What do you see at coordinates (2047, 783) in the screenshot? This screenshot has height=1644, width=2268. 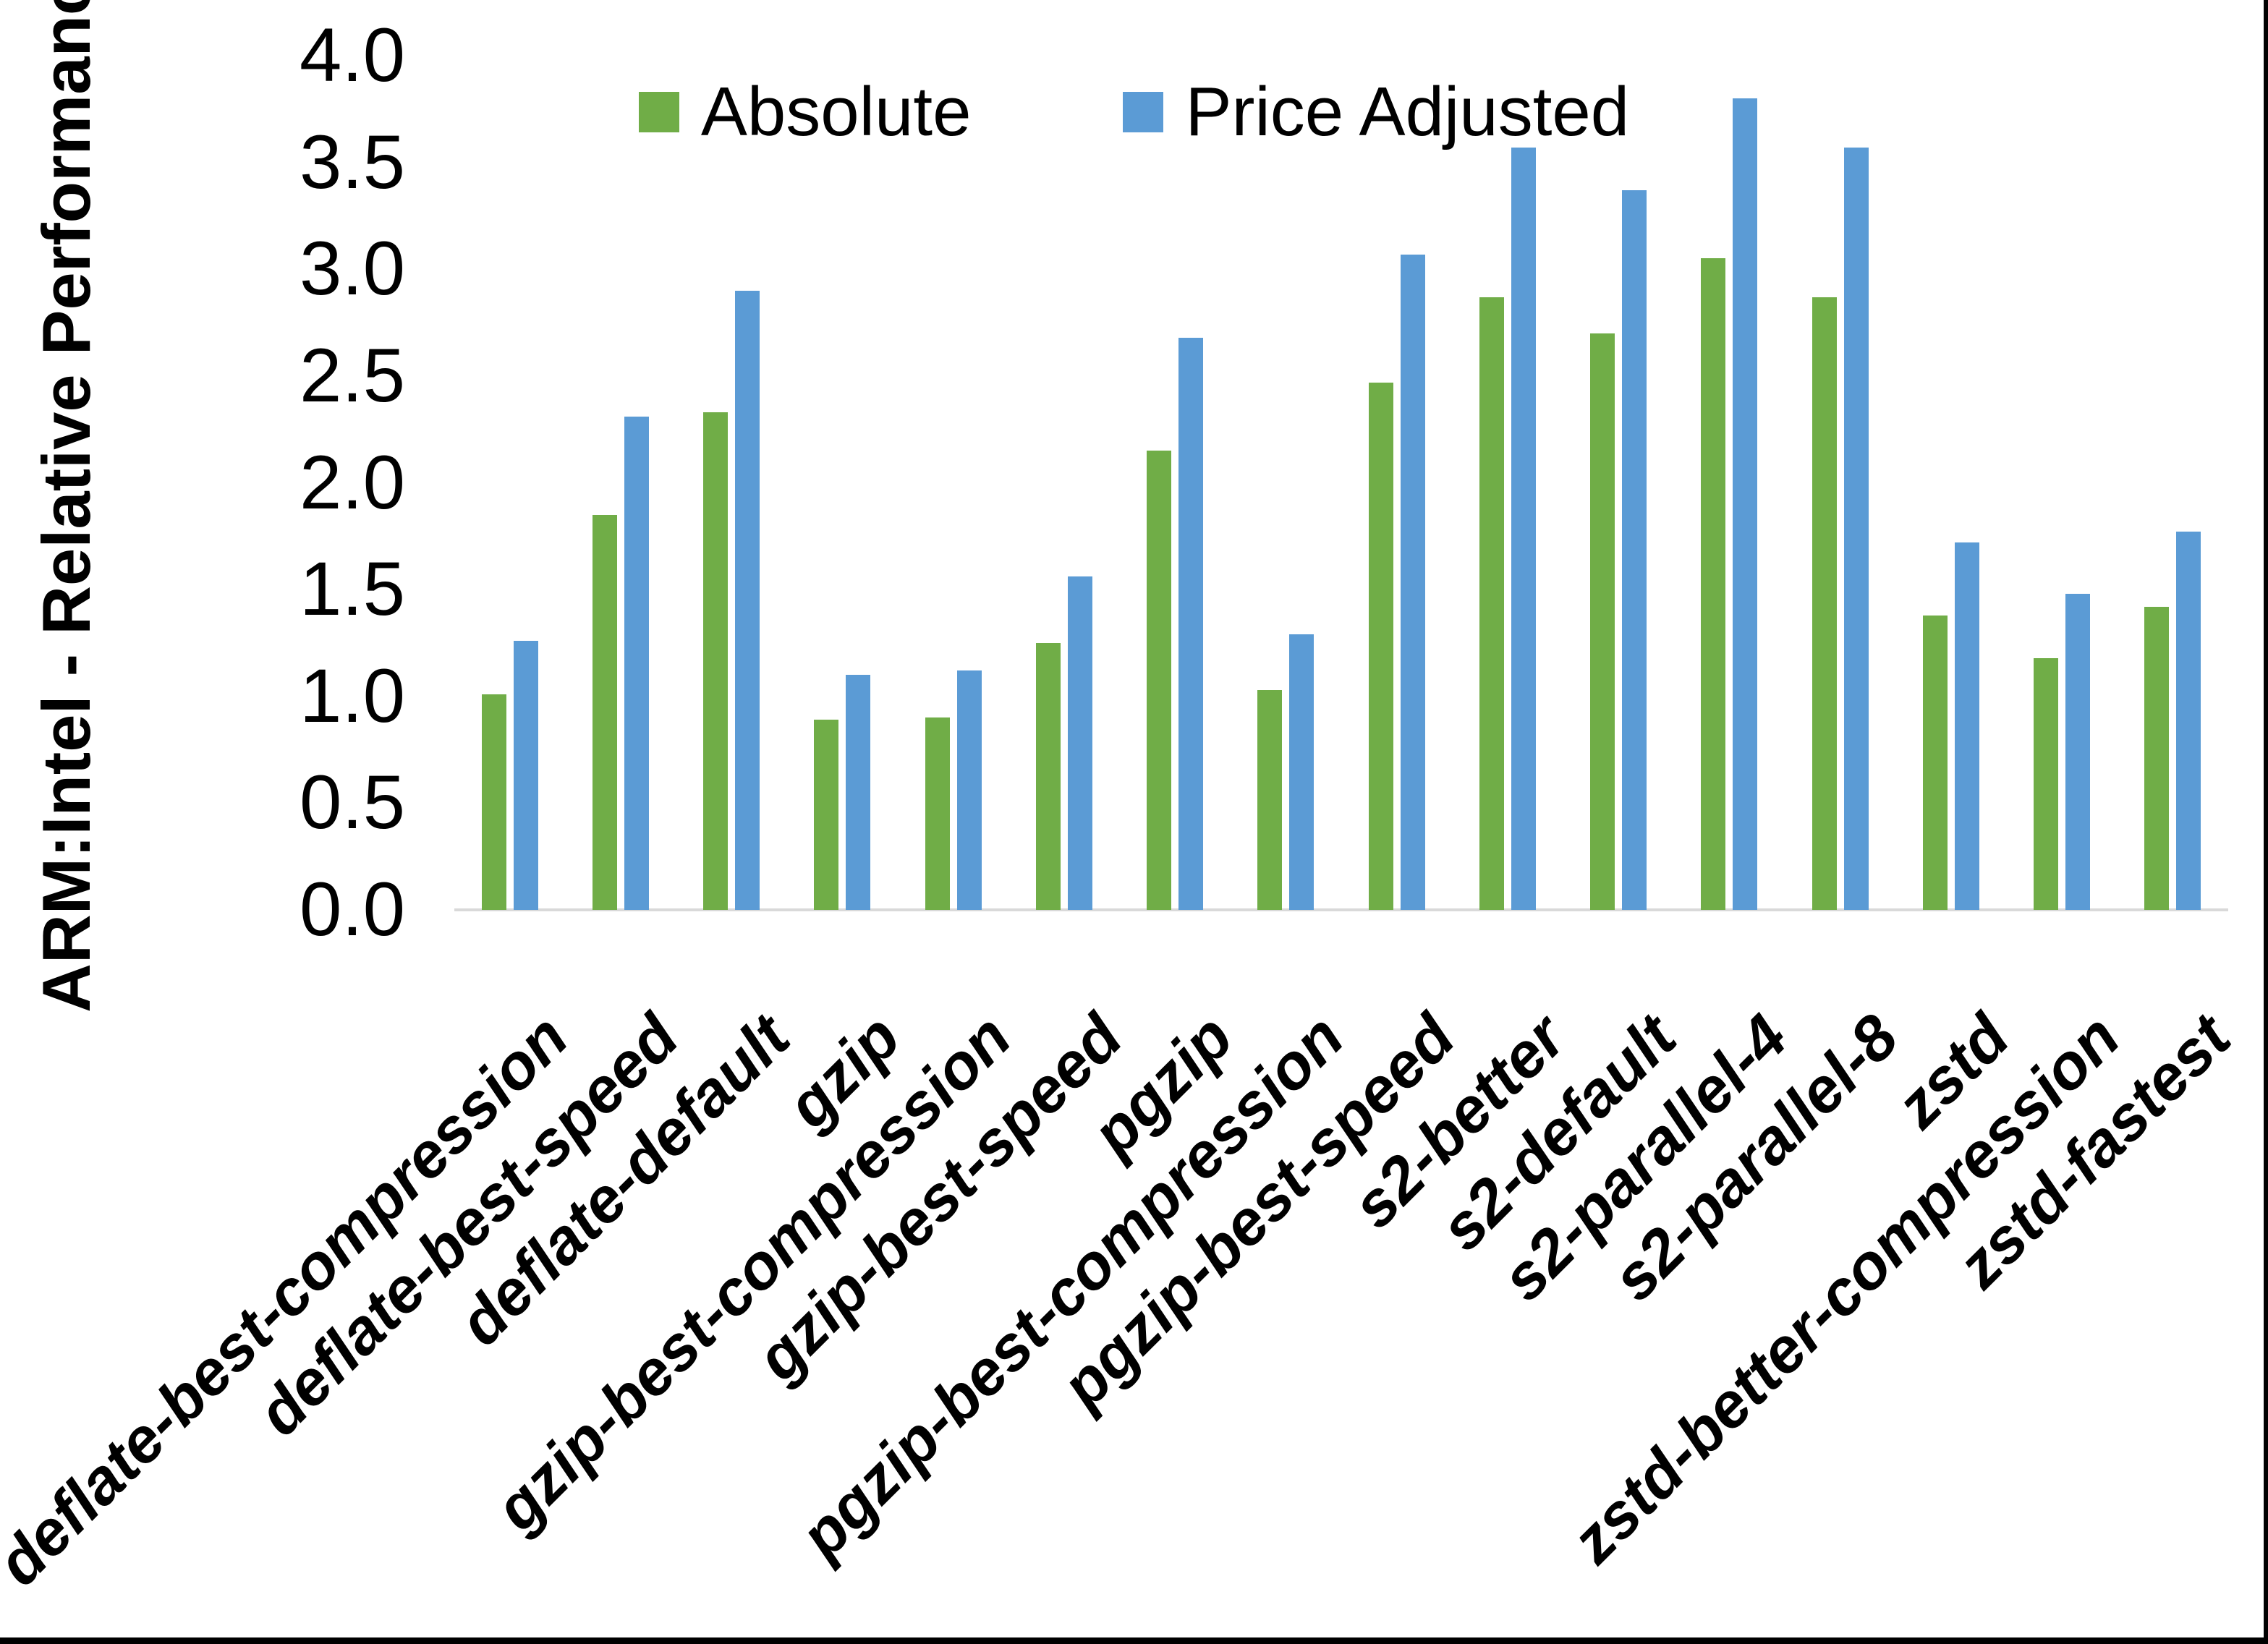 I see `bar-absolute-zstd-better-compression` at bounding box center [2047, 783].